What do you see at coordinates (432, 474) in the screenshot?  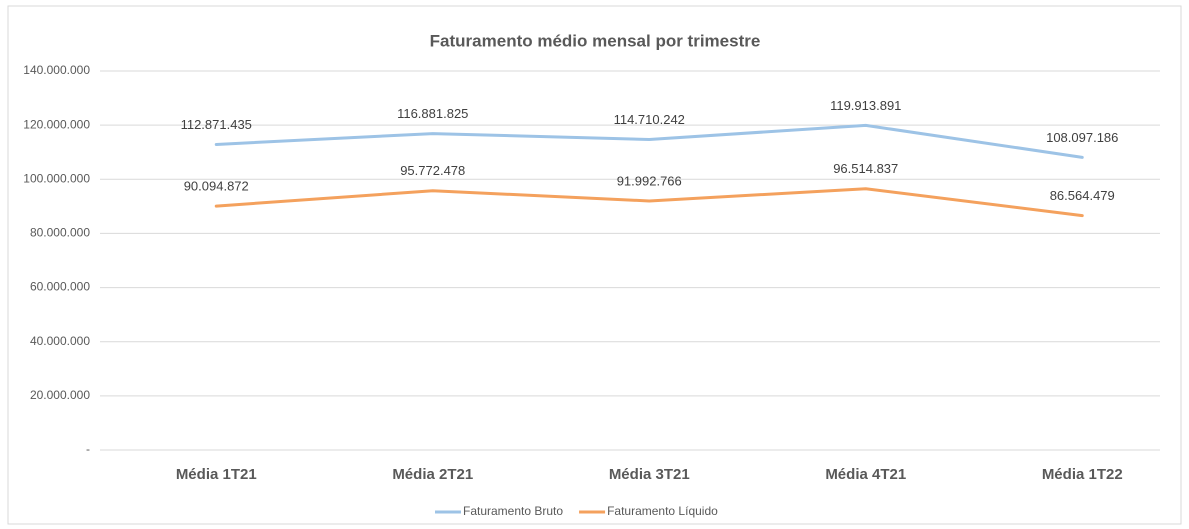 I see `x-tick-label: Média 2T21` at bounding box center [432, 474].